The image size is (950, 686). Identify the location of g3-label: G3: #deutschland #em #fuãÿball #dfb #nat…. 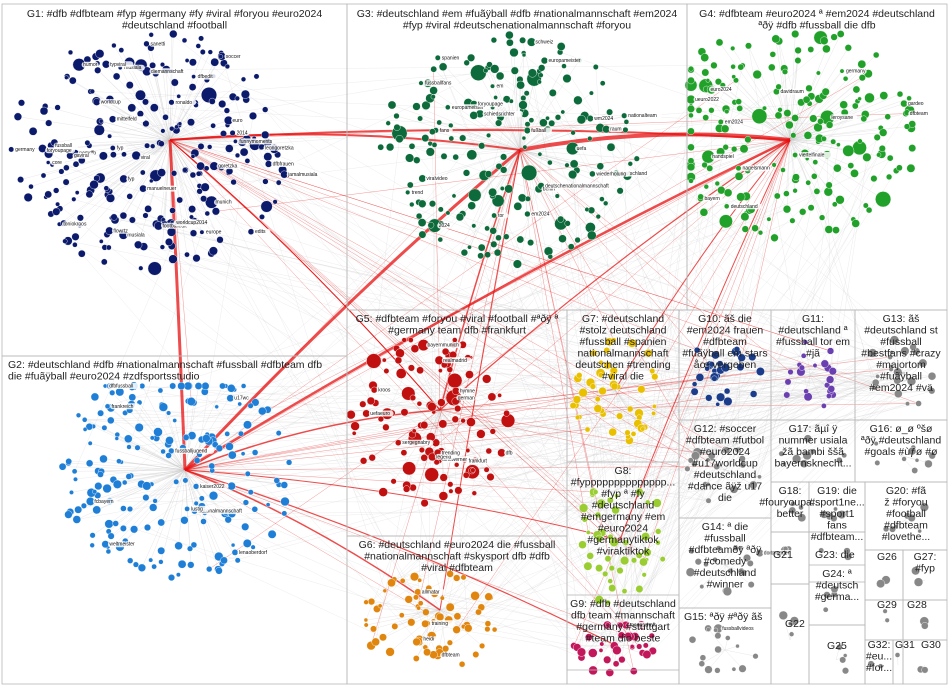
(517, 20).